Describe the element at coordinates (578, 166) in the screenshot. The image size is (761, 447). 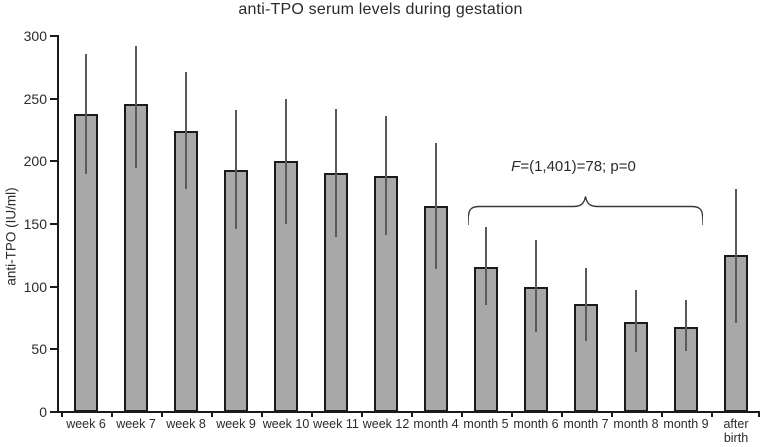
I see `annotation-rest: =(1,401)=78; p=0` at that location.